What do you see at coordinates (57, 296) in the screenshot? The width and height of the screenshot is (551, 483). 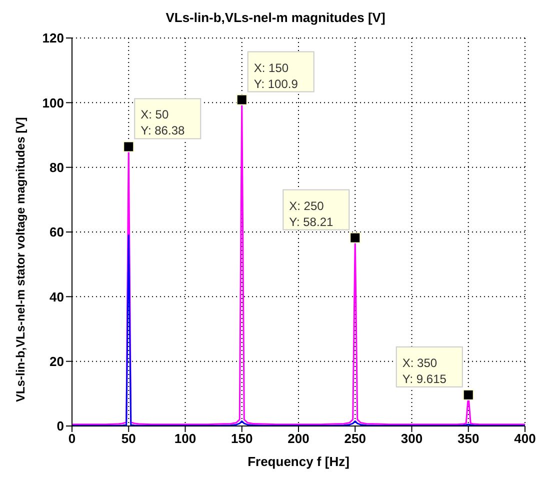 I see `y-tick-label: 40` at bounding box center [57, 296].